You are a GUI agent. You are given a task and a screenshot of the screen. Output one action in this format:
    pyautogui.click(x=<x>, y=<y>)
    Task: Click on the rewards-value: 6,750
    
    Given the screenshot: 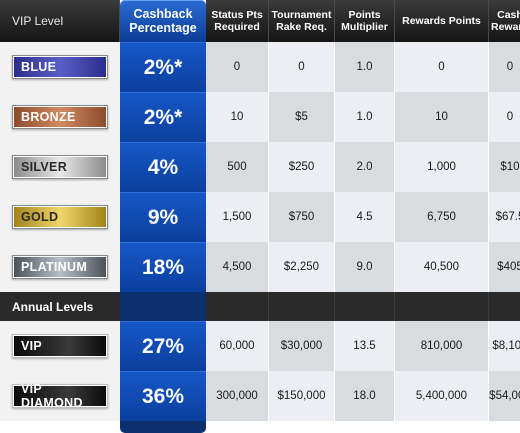 What is the action you would take?
    pyautogui.click(x=442, y=217)
    